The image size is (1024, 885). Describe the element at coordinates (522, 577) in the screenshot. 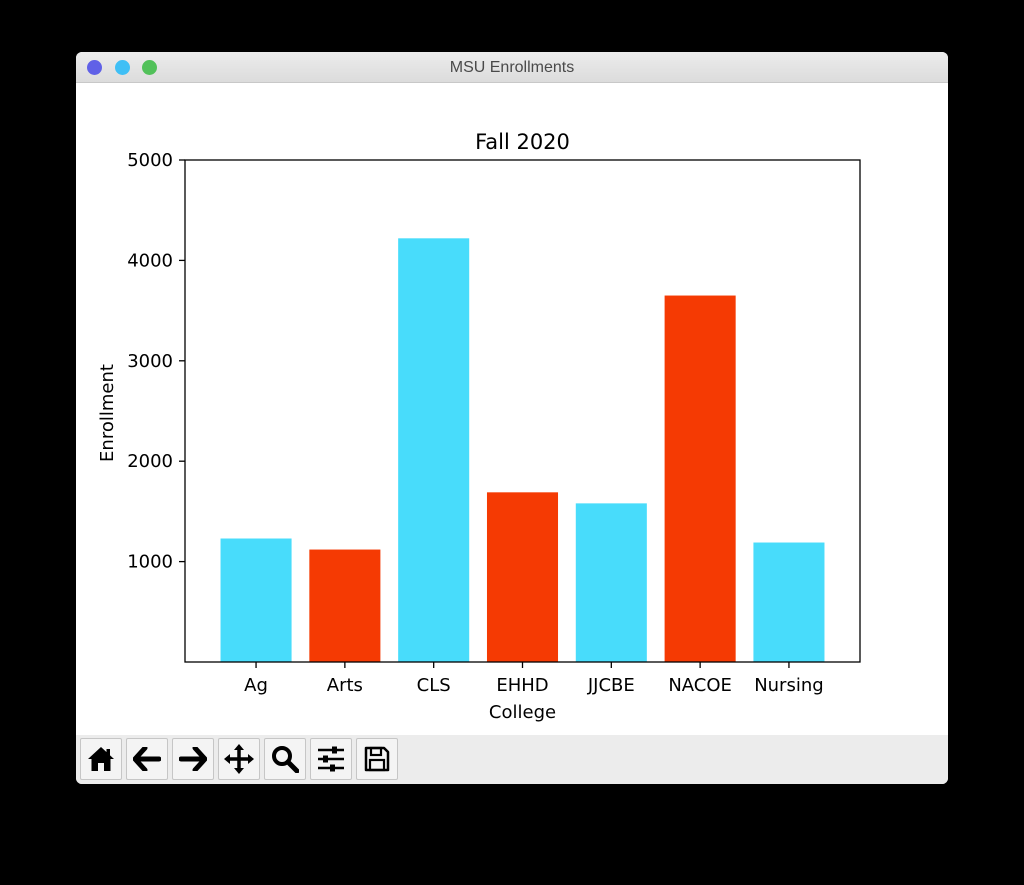

I see `bar-ehhd` at that location.